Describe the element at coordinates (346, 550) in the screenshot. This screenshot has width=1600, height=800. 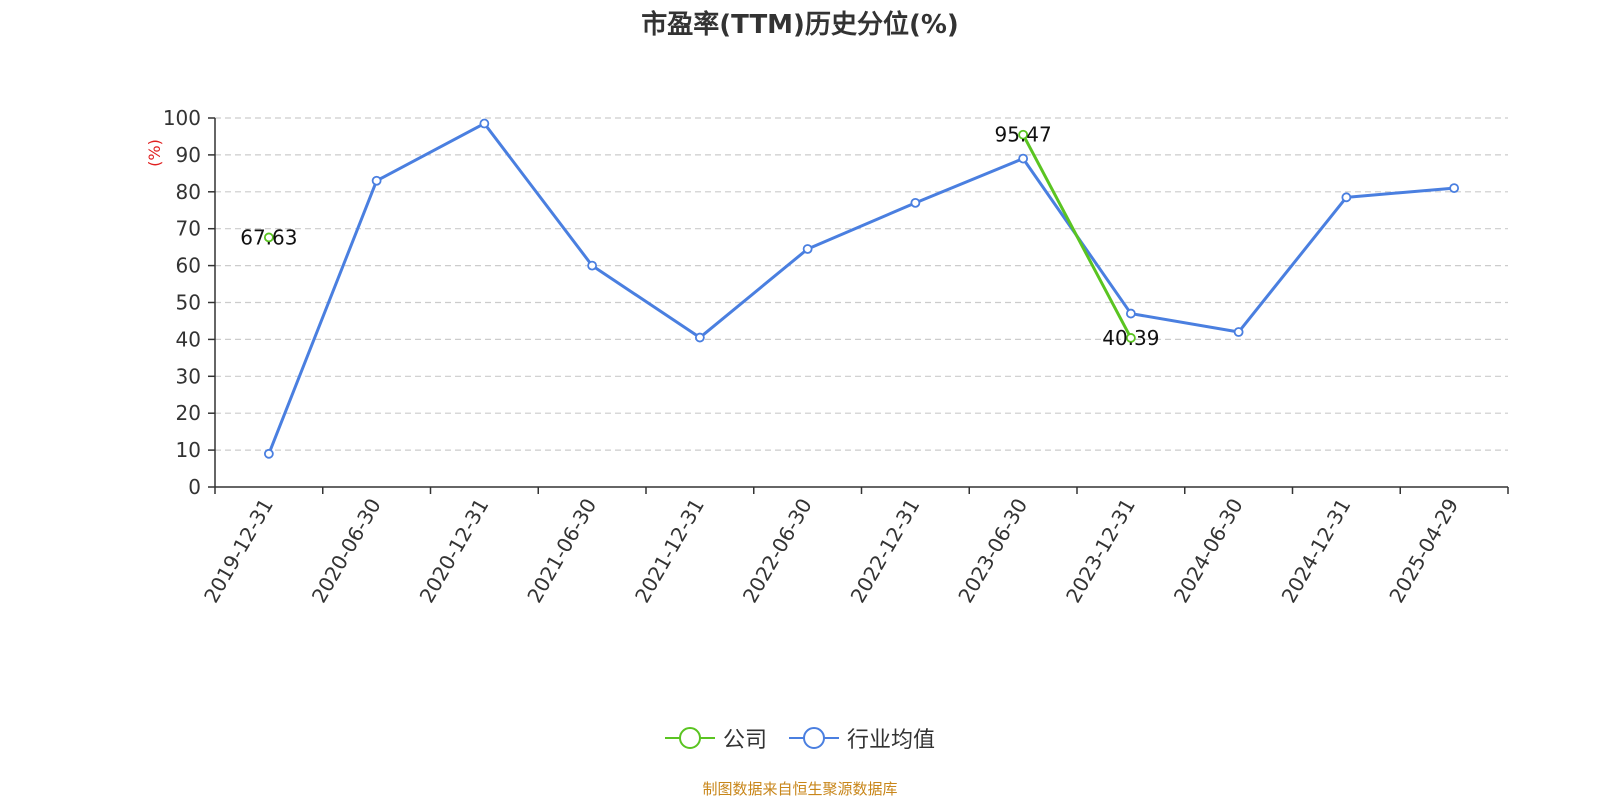
I see `x-tick-label: 2020-06-30` at that location.